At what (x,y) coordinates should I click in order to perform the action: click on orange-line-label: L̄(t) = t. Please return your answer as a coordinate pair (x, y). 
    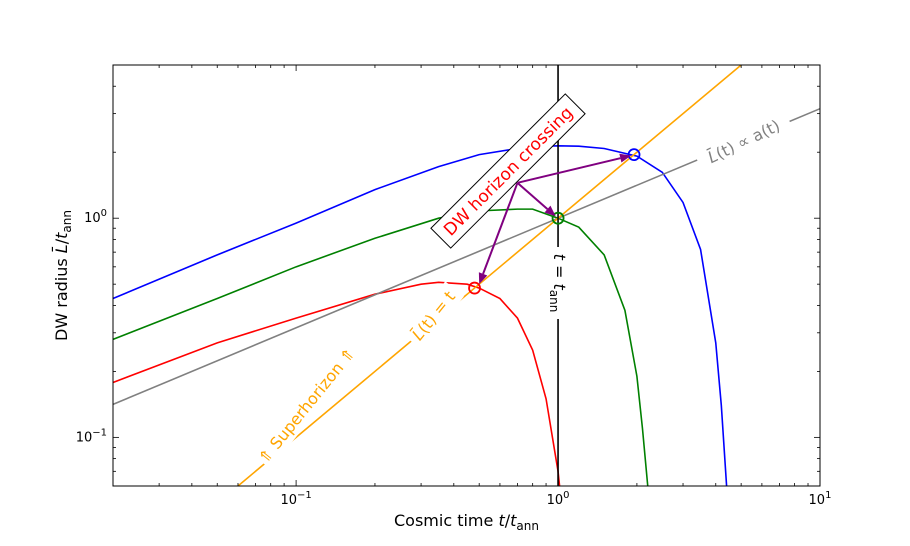
    Looking at the image, I should click on (433, 315).